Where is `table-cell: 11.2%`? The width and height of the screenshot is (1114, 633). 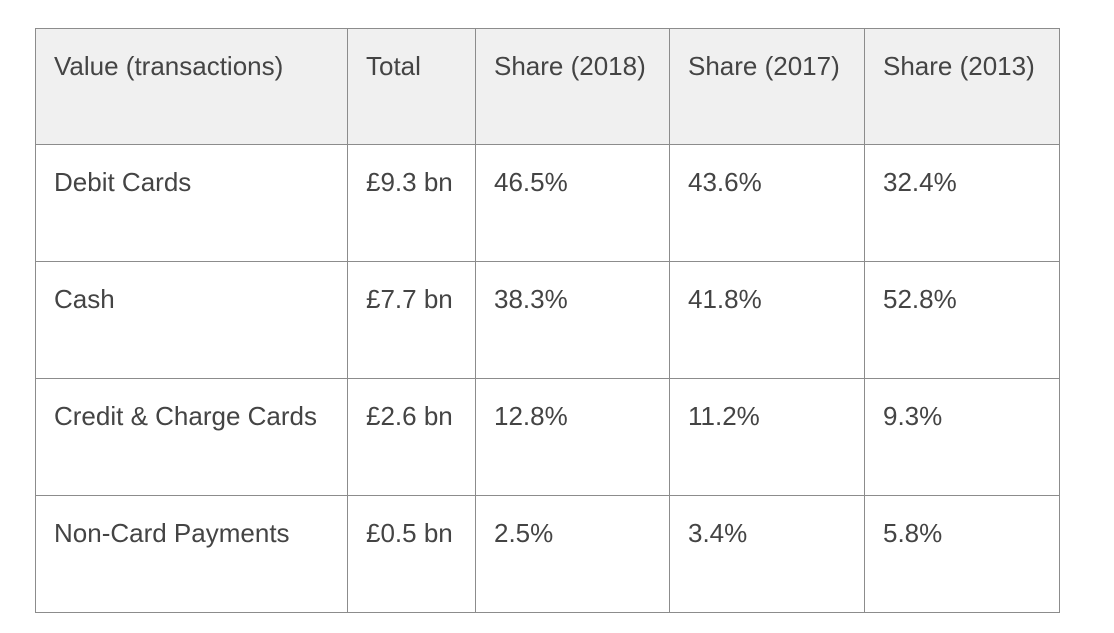 table-cell: 11.2% is located at coordinates (767, 437).